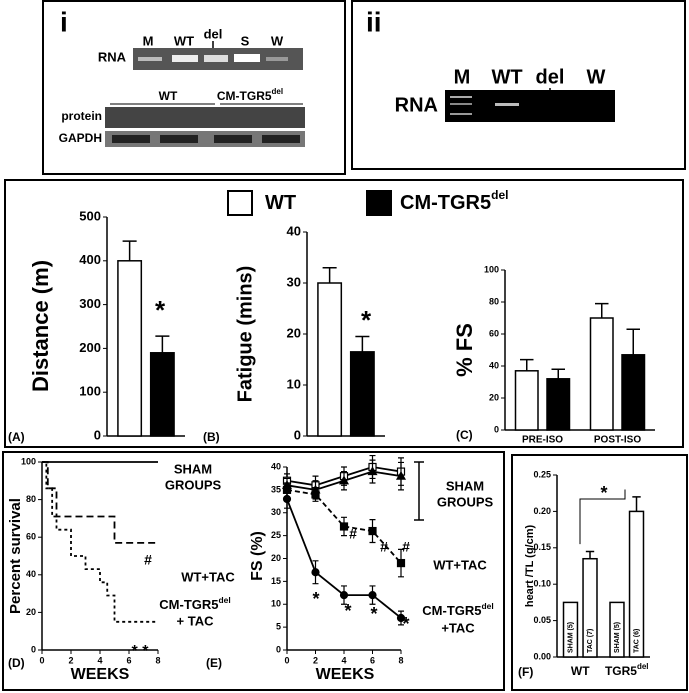  Describe the element at coordinates (445, 203) in the screenshot. I see `text-part: CM-TGR5` at that location.